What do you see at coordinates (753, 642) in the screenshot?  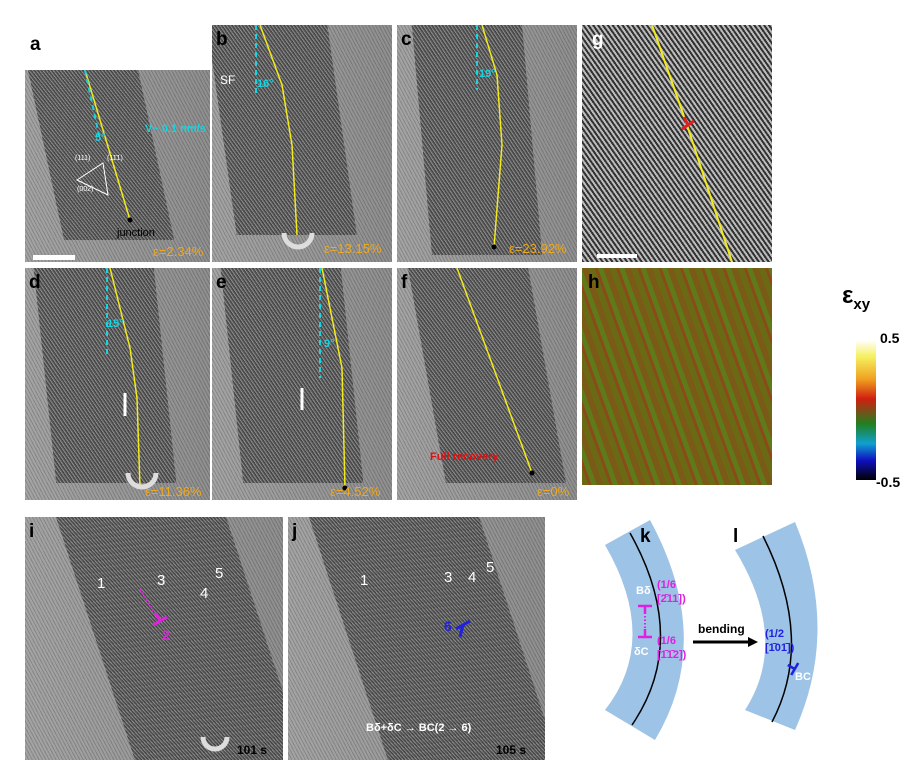 I see `arrow-head` at bounding box center [753, 642].